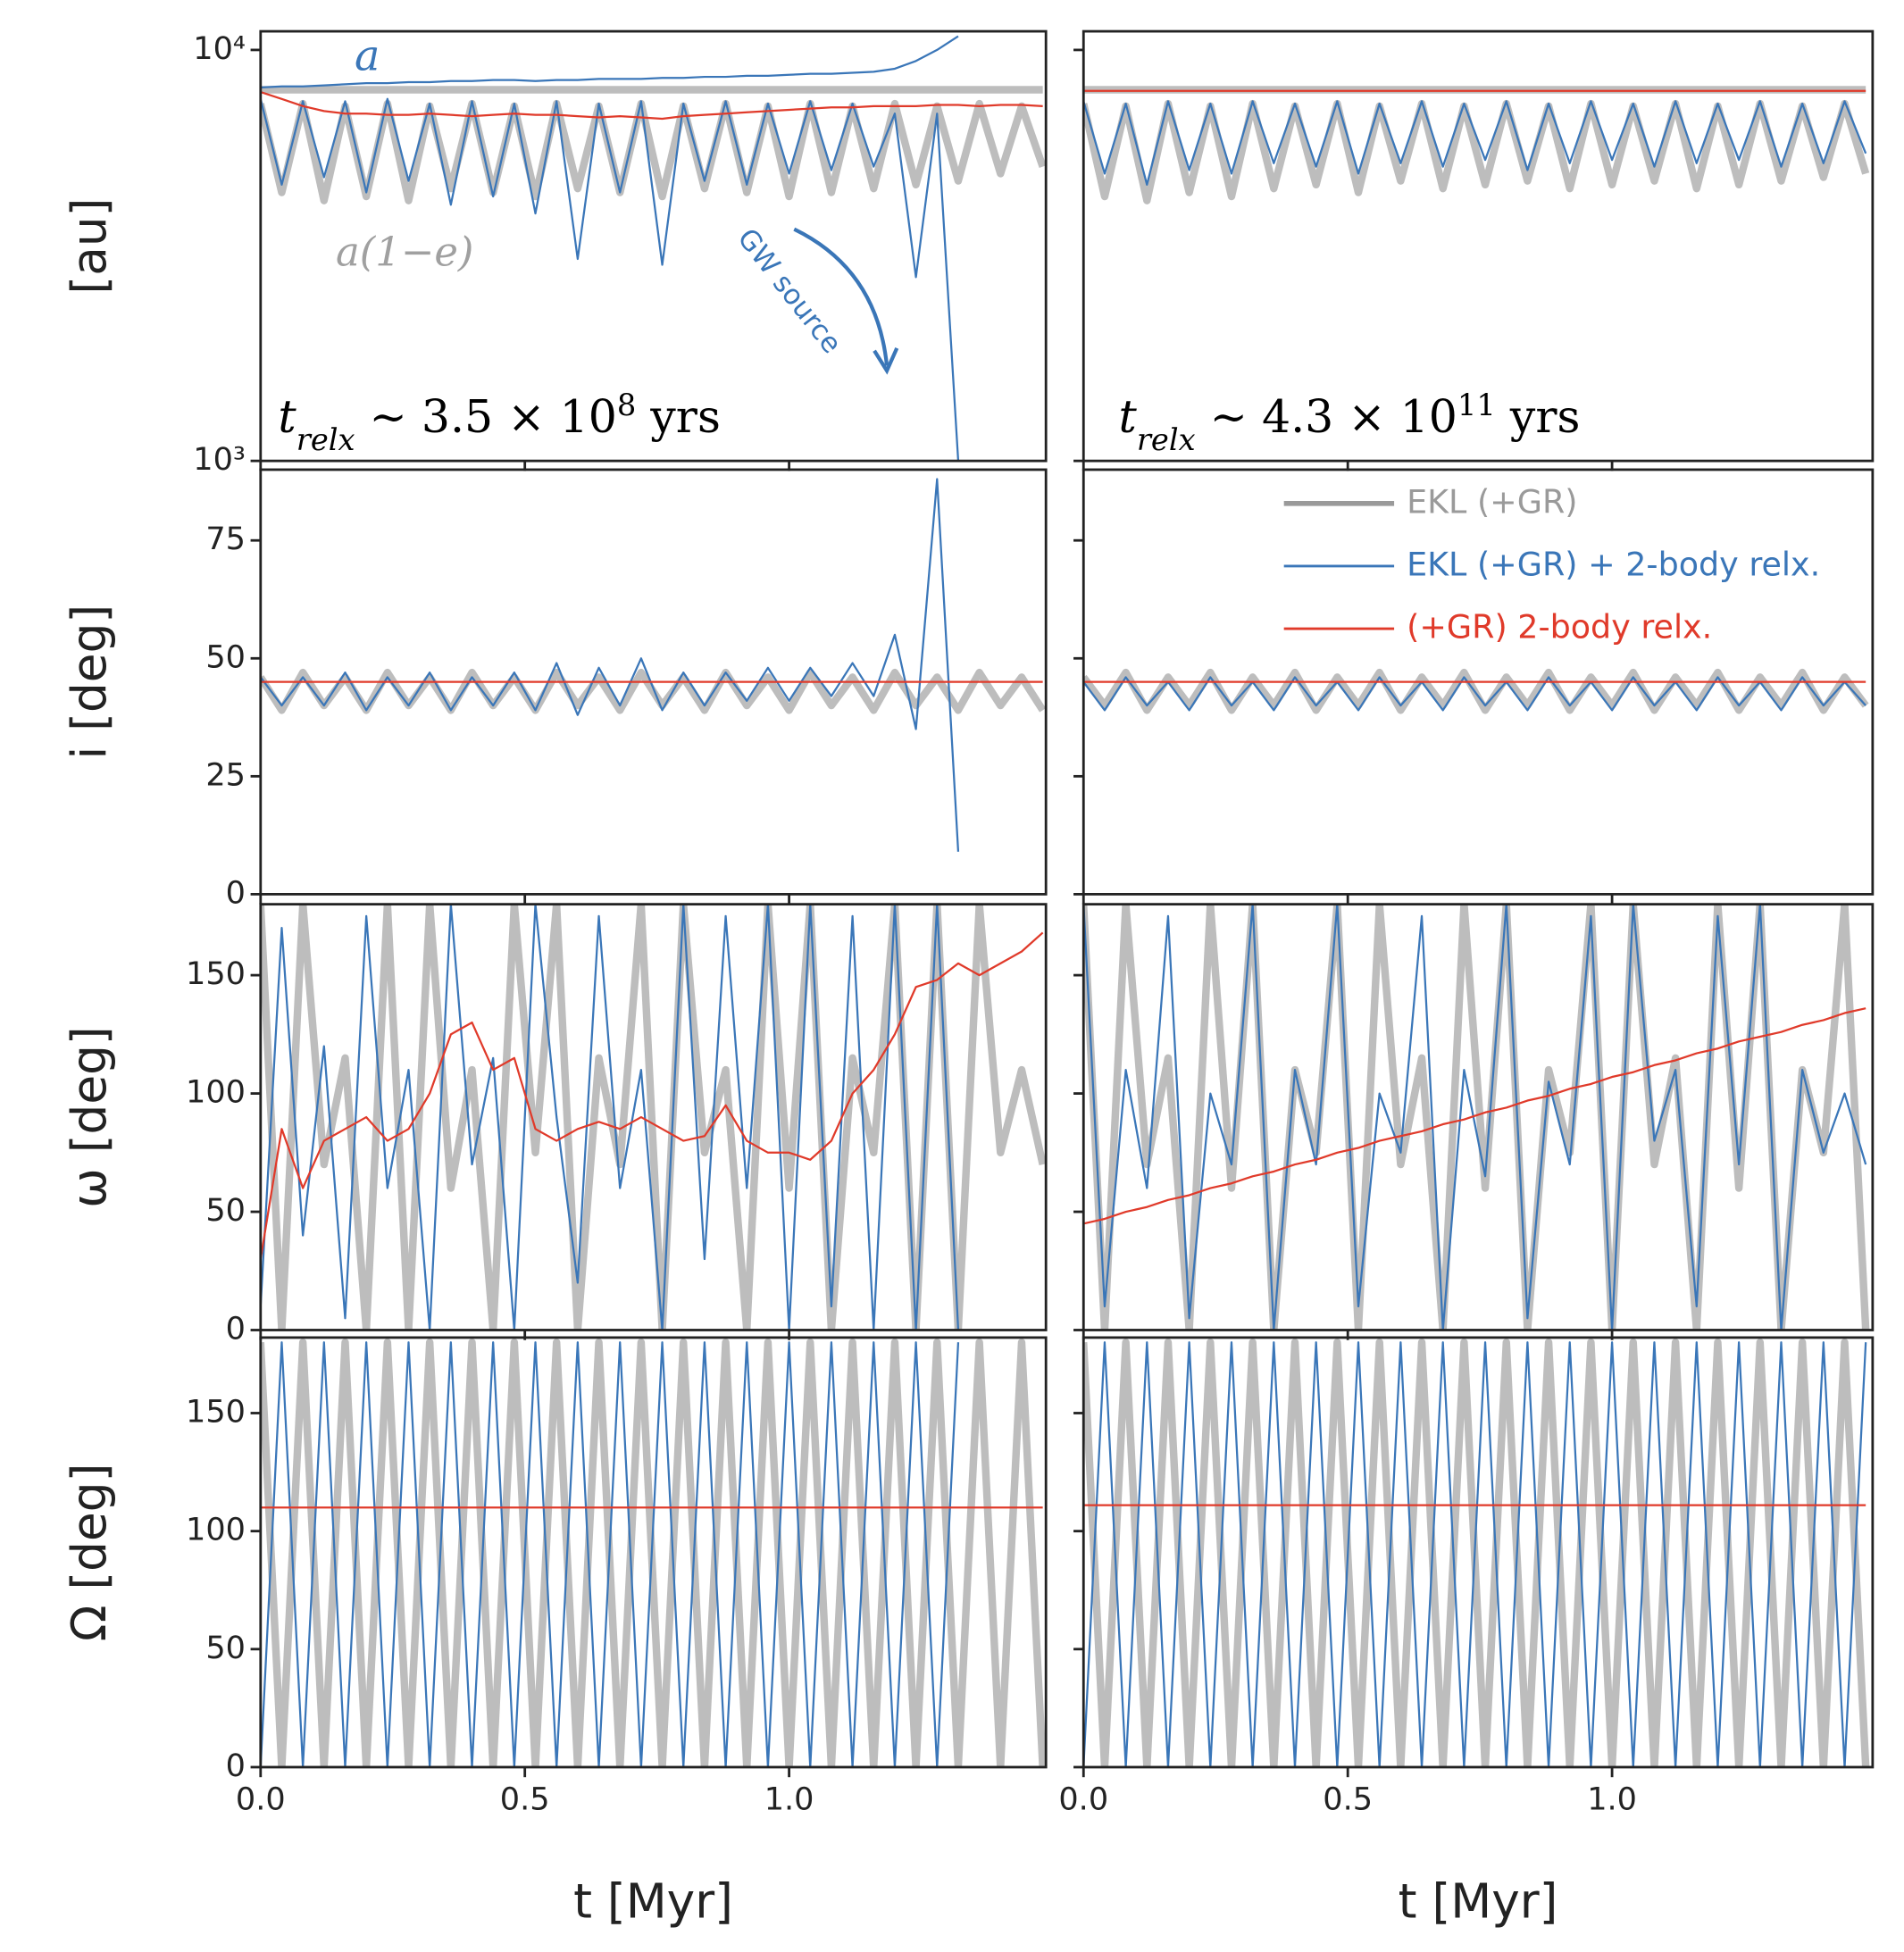 Image resolution: width=1904 pixels, height=1952 pixels. What do you see at coordinates (1613, 564) in the screenshot?
I see `legend-label: EKL (+GR) + 2-body relx.` at bounding box center [1613, 564].